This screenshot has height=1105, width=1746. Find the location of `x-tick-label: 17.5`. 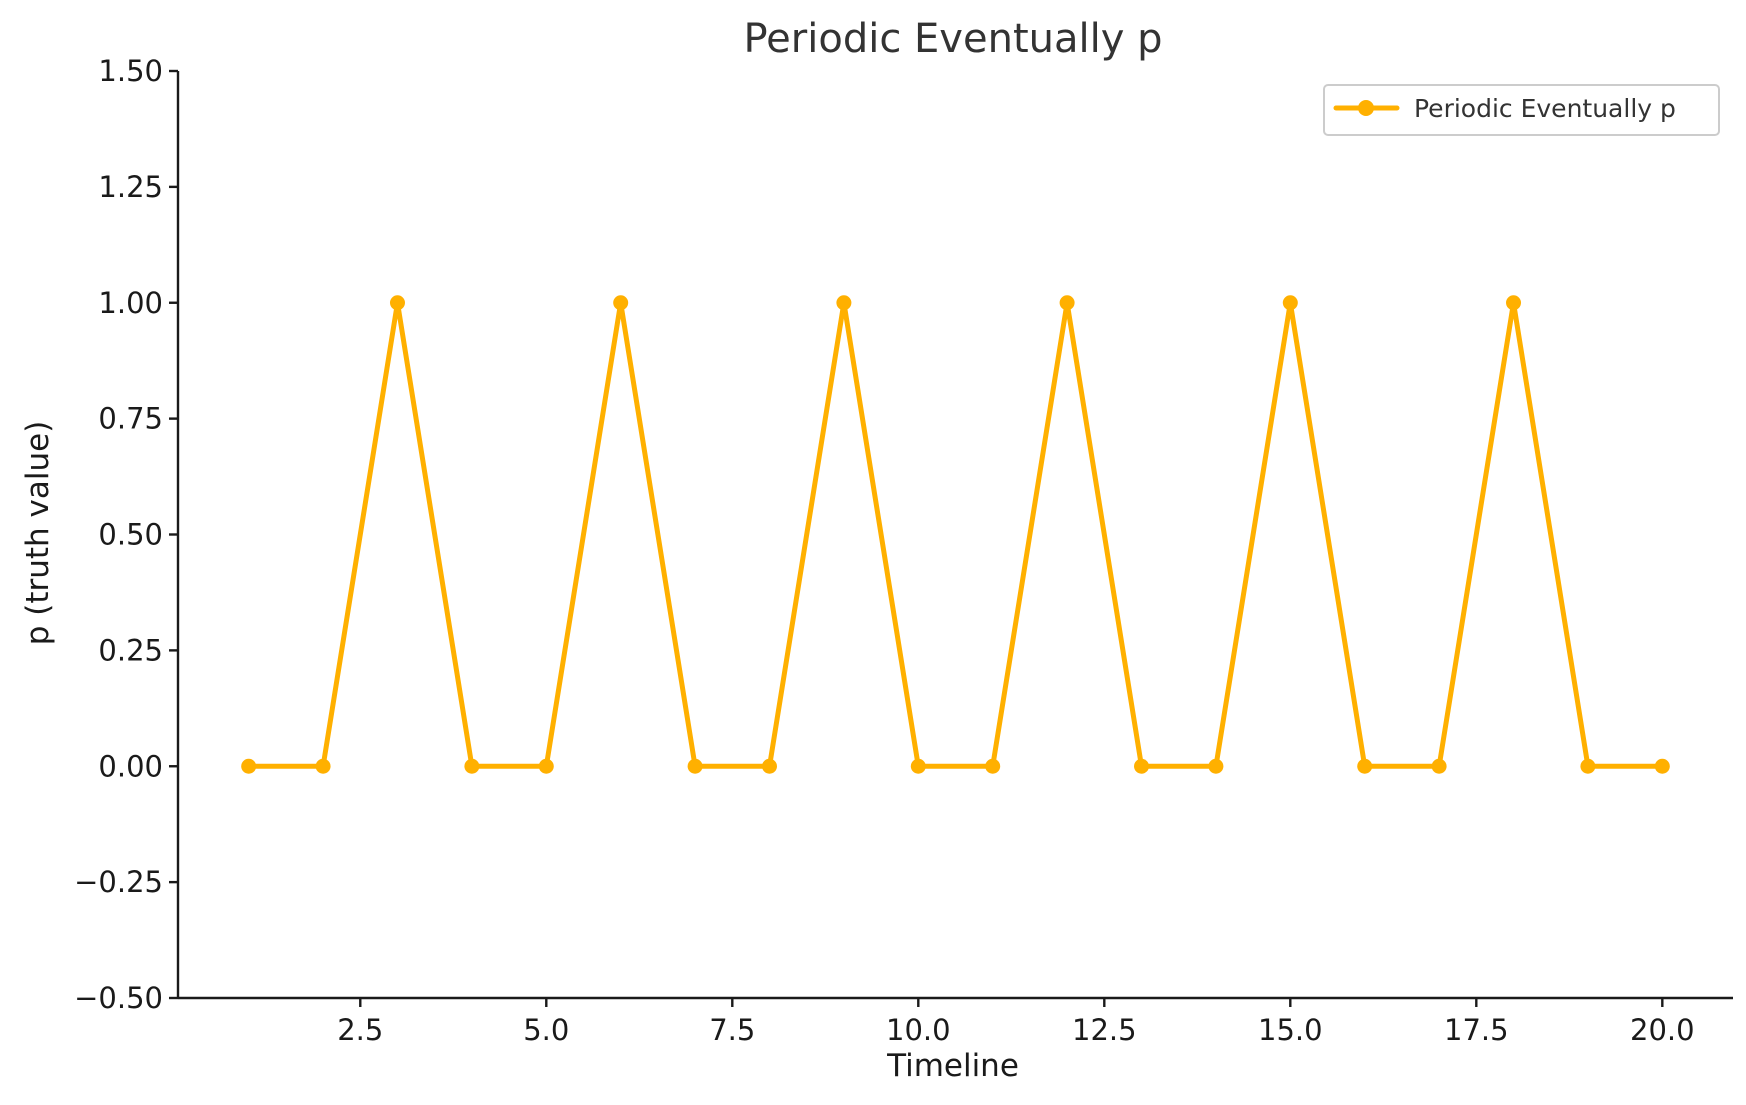

x-tick-label: 17.5 is located at coordinates (1476, 1030).